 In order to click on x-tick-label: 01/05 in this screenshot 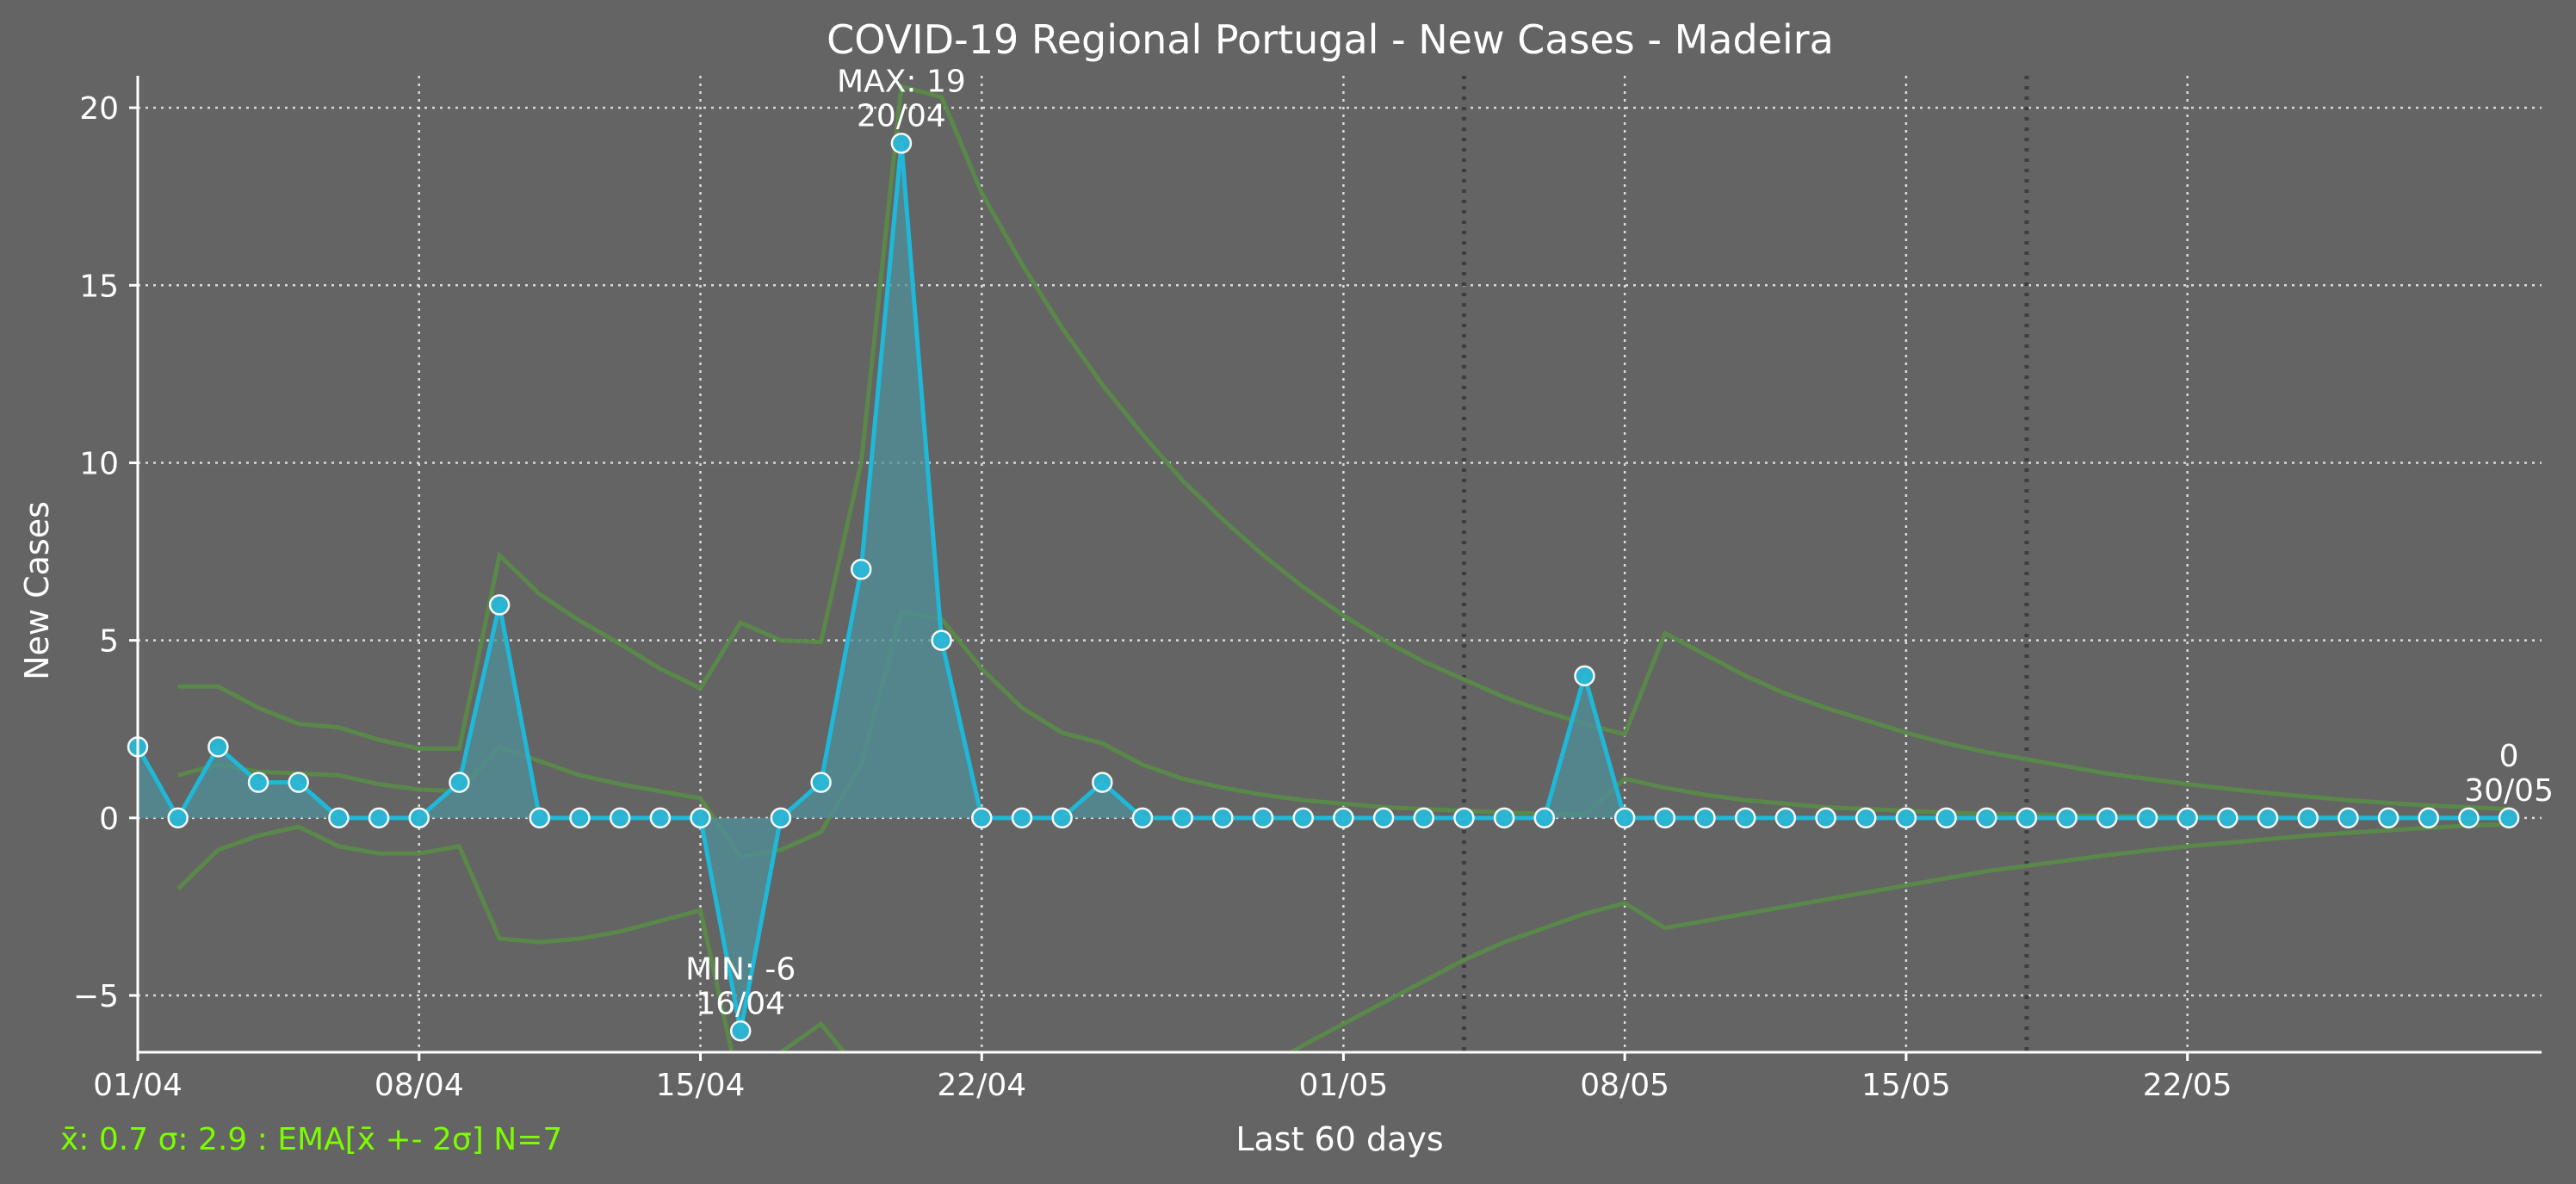, I will do `click(1344, 1085)`.